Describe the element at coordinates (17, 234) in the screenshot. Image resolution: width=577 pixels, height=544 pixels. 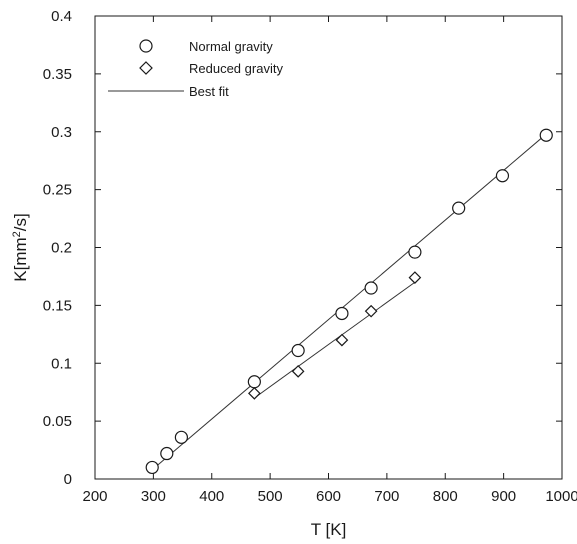
I see `y-axis-title-sup: 2` at that location.